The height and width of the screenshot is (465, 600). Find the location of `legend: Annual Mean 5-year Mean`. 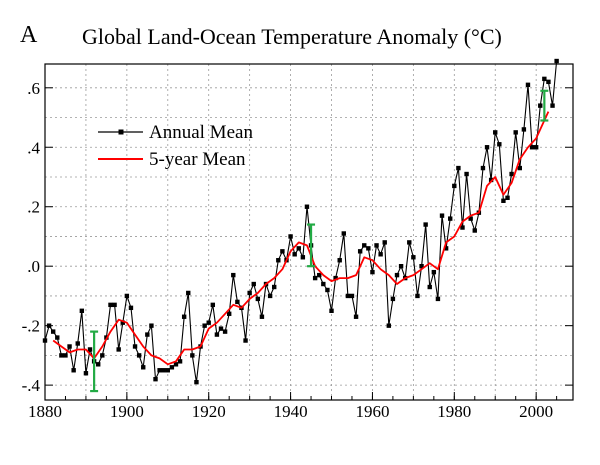

legend: Annual Mean 5-year Mean is located at coordinates (175, 146).